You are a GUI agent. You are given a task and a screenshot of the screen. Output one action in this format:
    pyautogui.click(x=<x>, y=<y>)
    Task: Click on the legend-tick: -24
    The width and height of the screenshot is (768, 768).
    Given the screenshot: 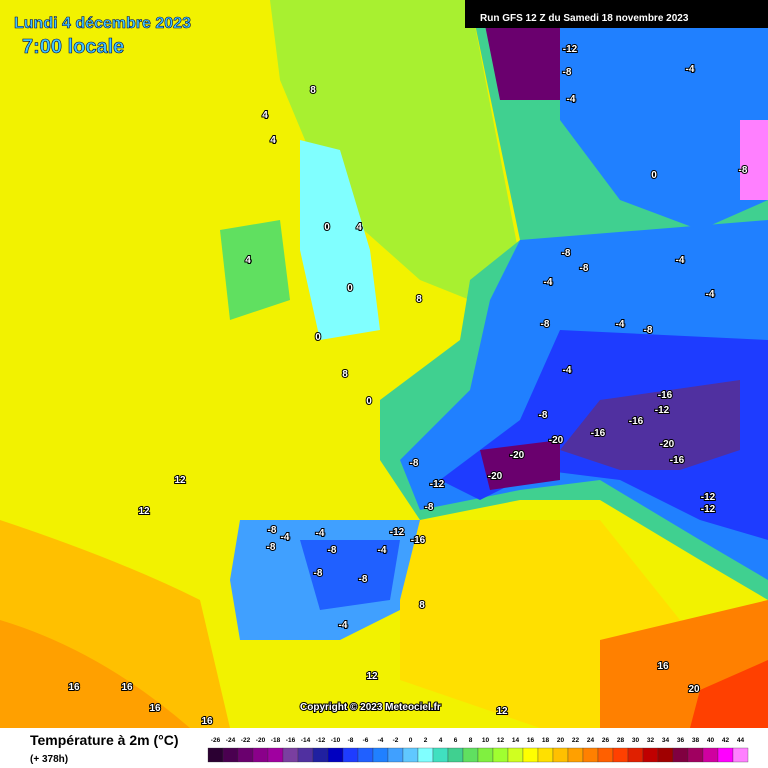 What is the action you would take?
    pyautogui.click(x=231, y=740)
    